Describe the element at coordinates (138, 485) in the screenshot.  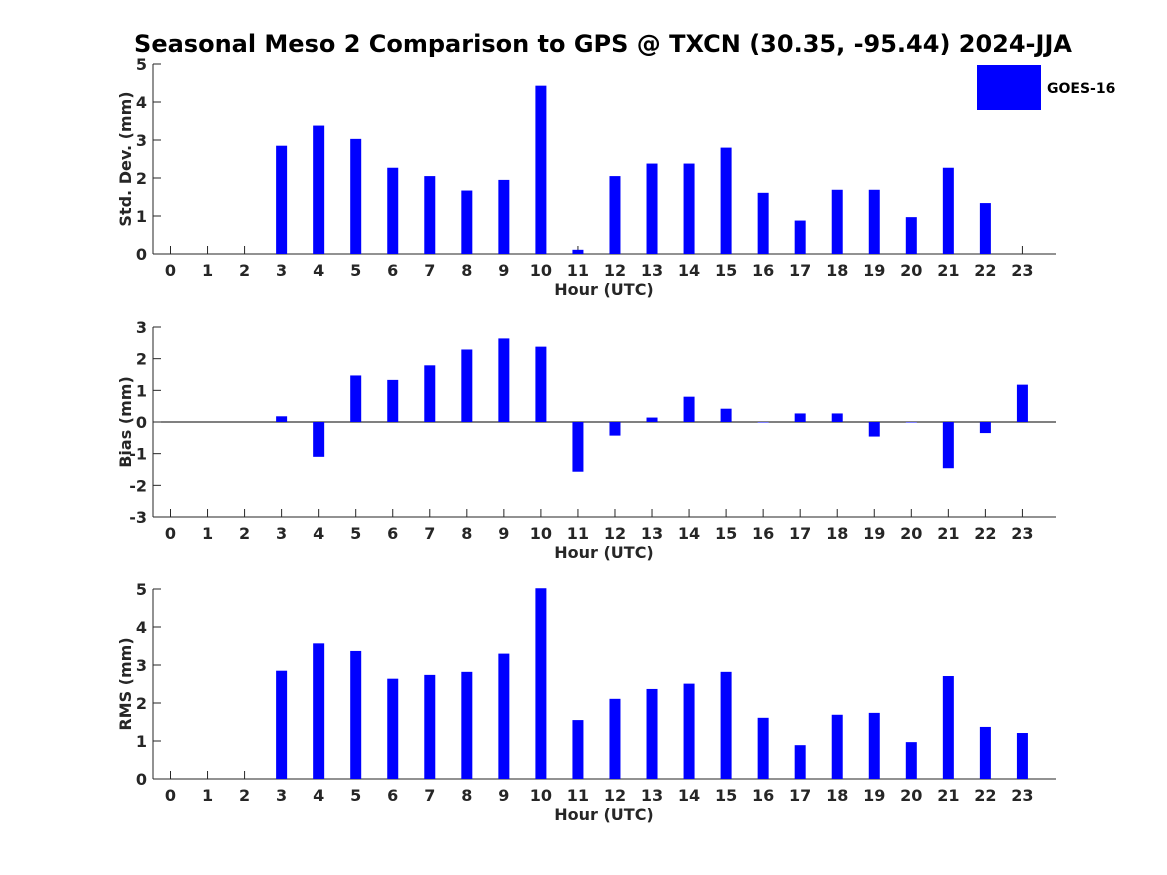
I see `y-tick-label: -2` at that location.